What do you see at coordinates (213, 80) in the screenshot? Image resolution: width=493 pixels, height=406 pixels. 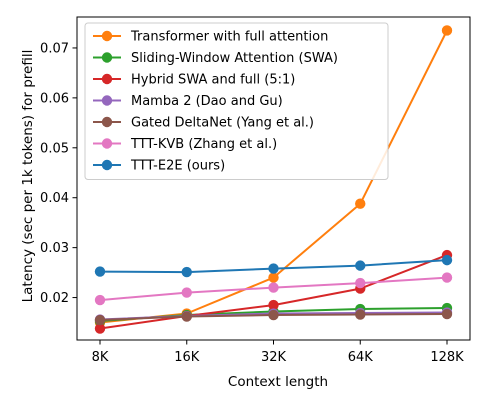 I see `legend-label: Hybrid SWA and full (5:1)` at bounding box center [213, 80].